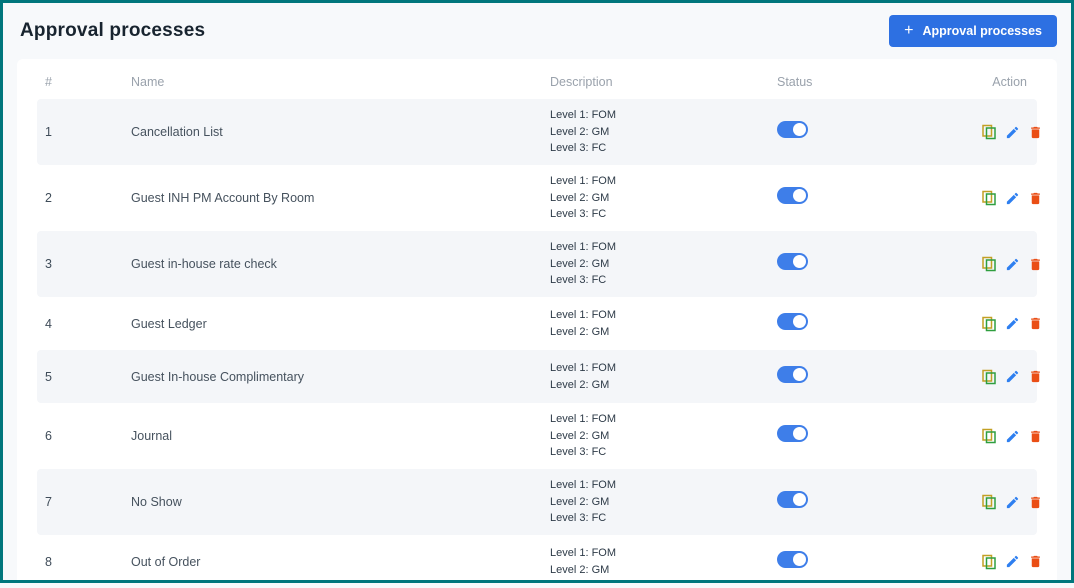  Describe the element at coordinates (113, 30) in the screenshot. I see `page-title: Approval processes` at that location.